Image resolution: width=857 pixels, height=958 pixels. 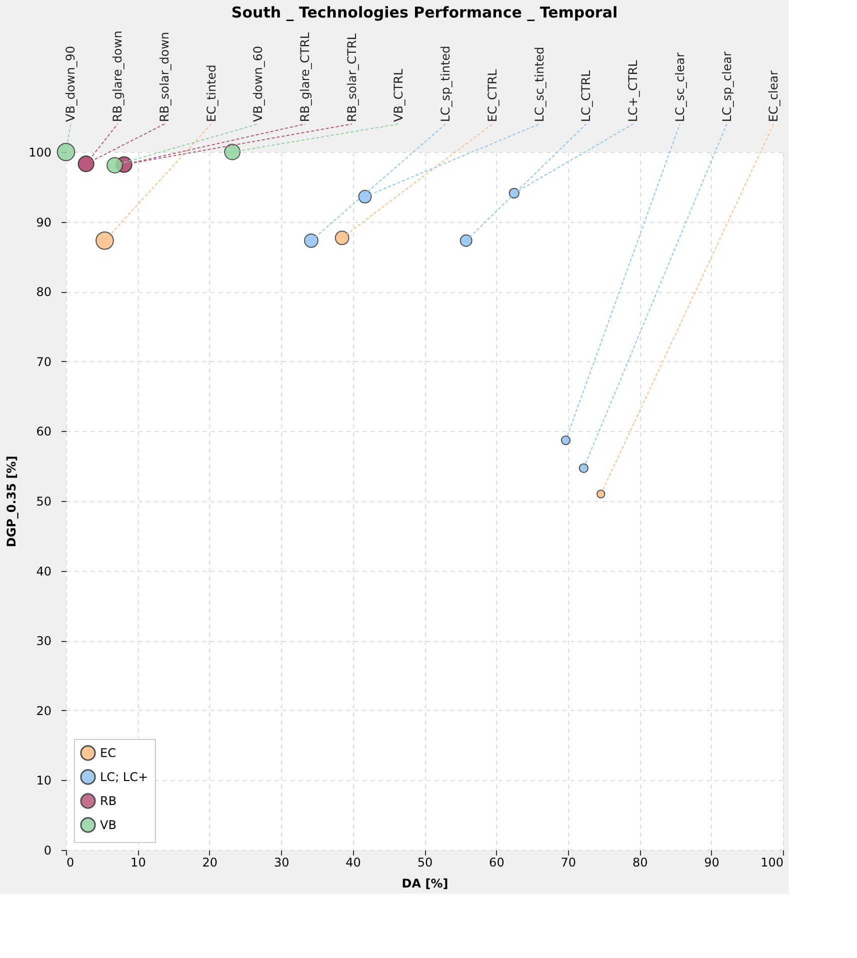 What do you see at coordinates (44, 571) in the screenshot?
I see `y-tick-label: 40` at bounding box center [44, 571].